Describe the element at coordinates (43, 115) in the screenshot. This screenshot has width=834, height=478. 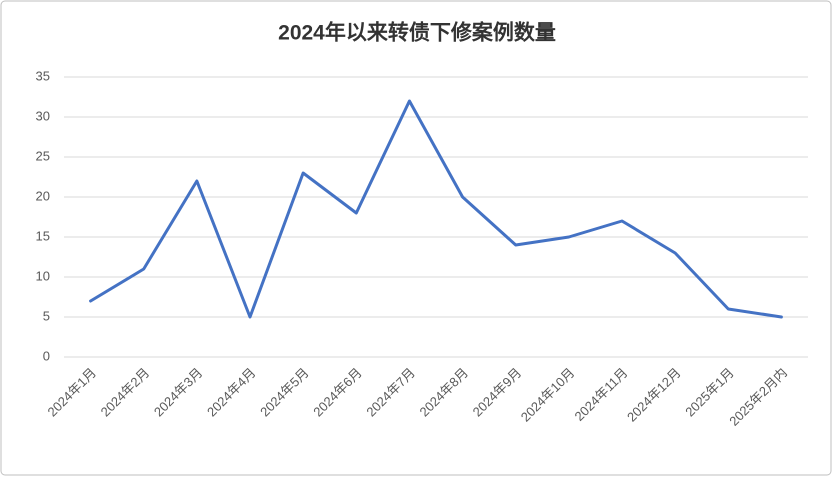
I see `y-tick-label: 30` at that location.